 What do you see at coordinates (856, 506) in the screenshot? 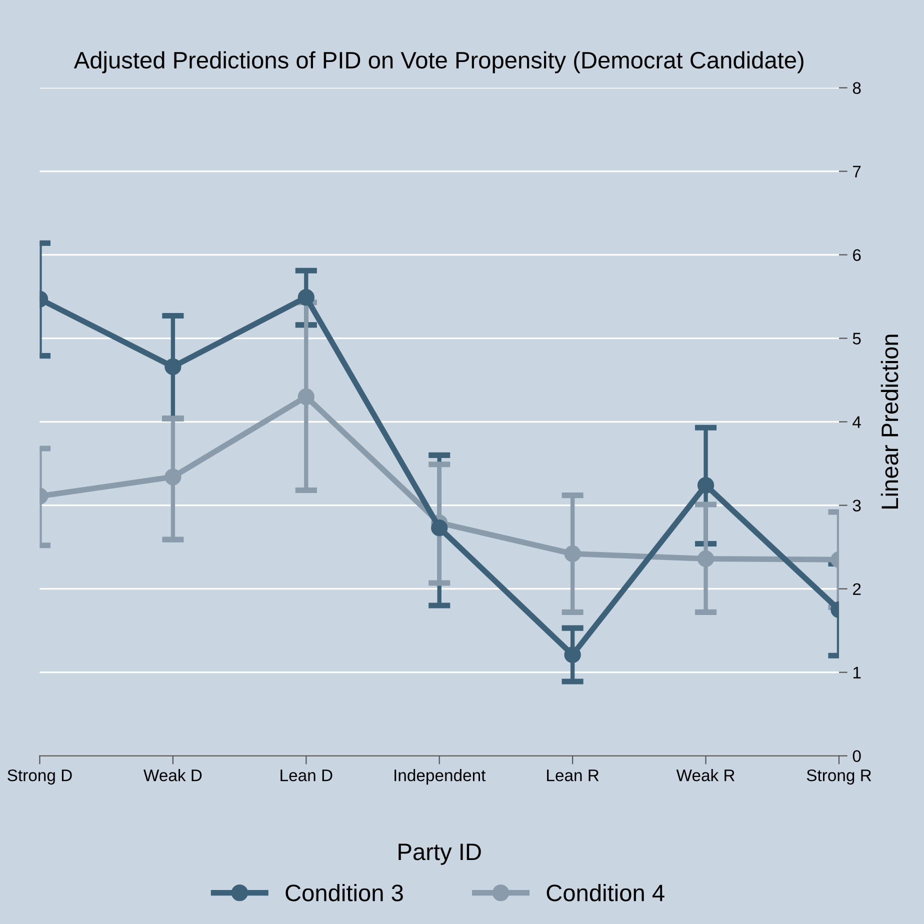
I see `y-tick-label: 3` at bounding box center [856, 506].